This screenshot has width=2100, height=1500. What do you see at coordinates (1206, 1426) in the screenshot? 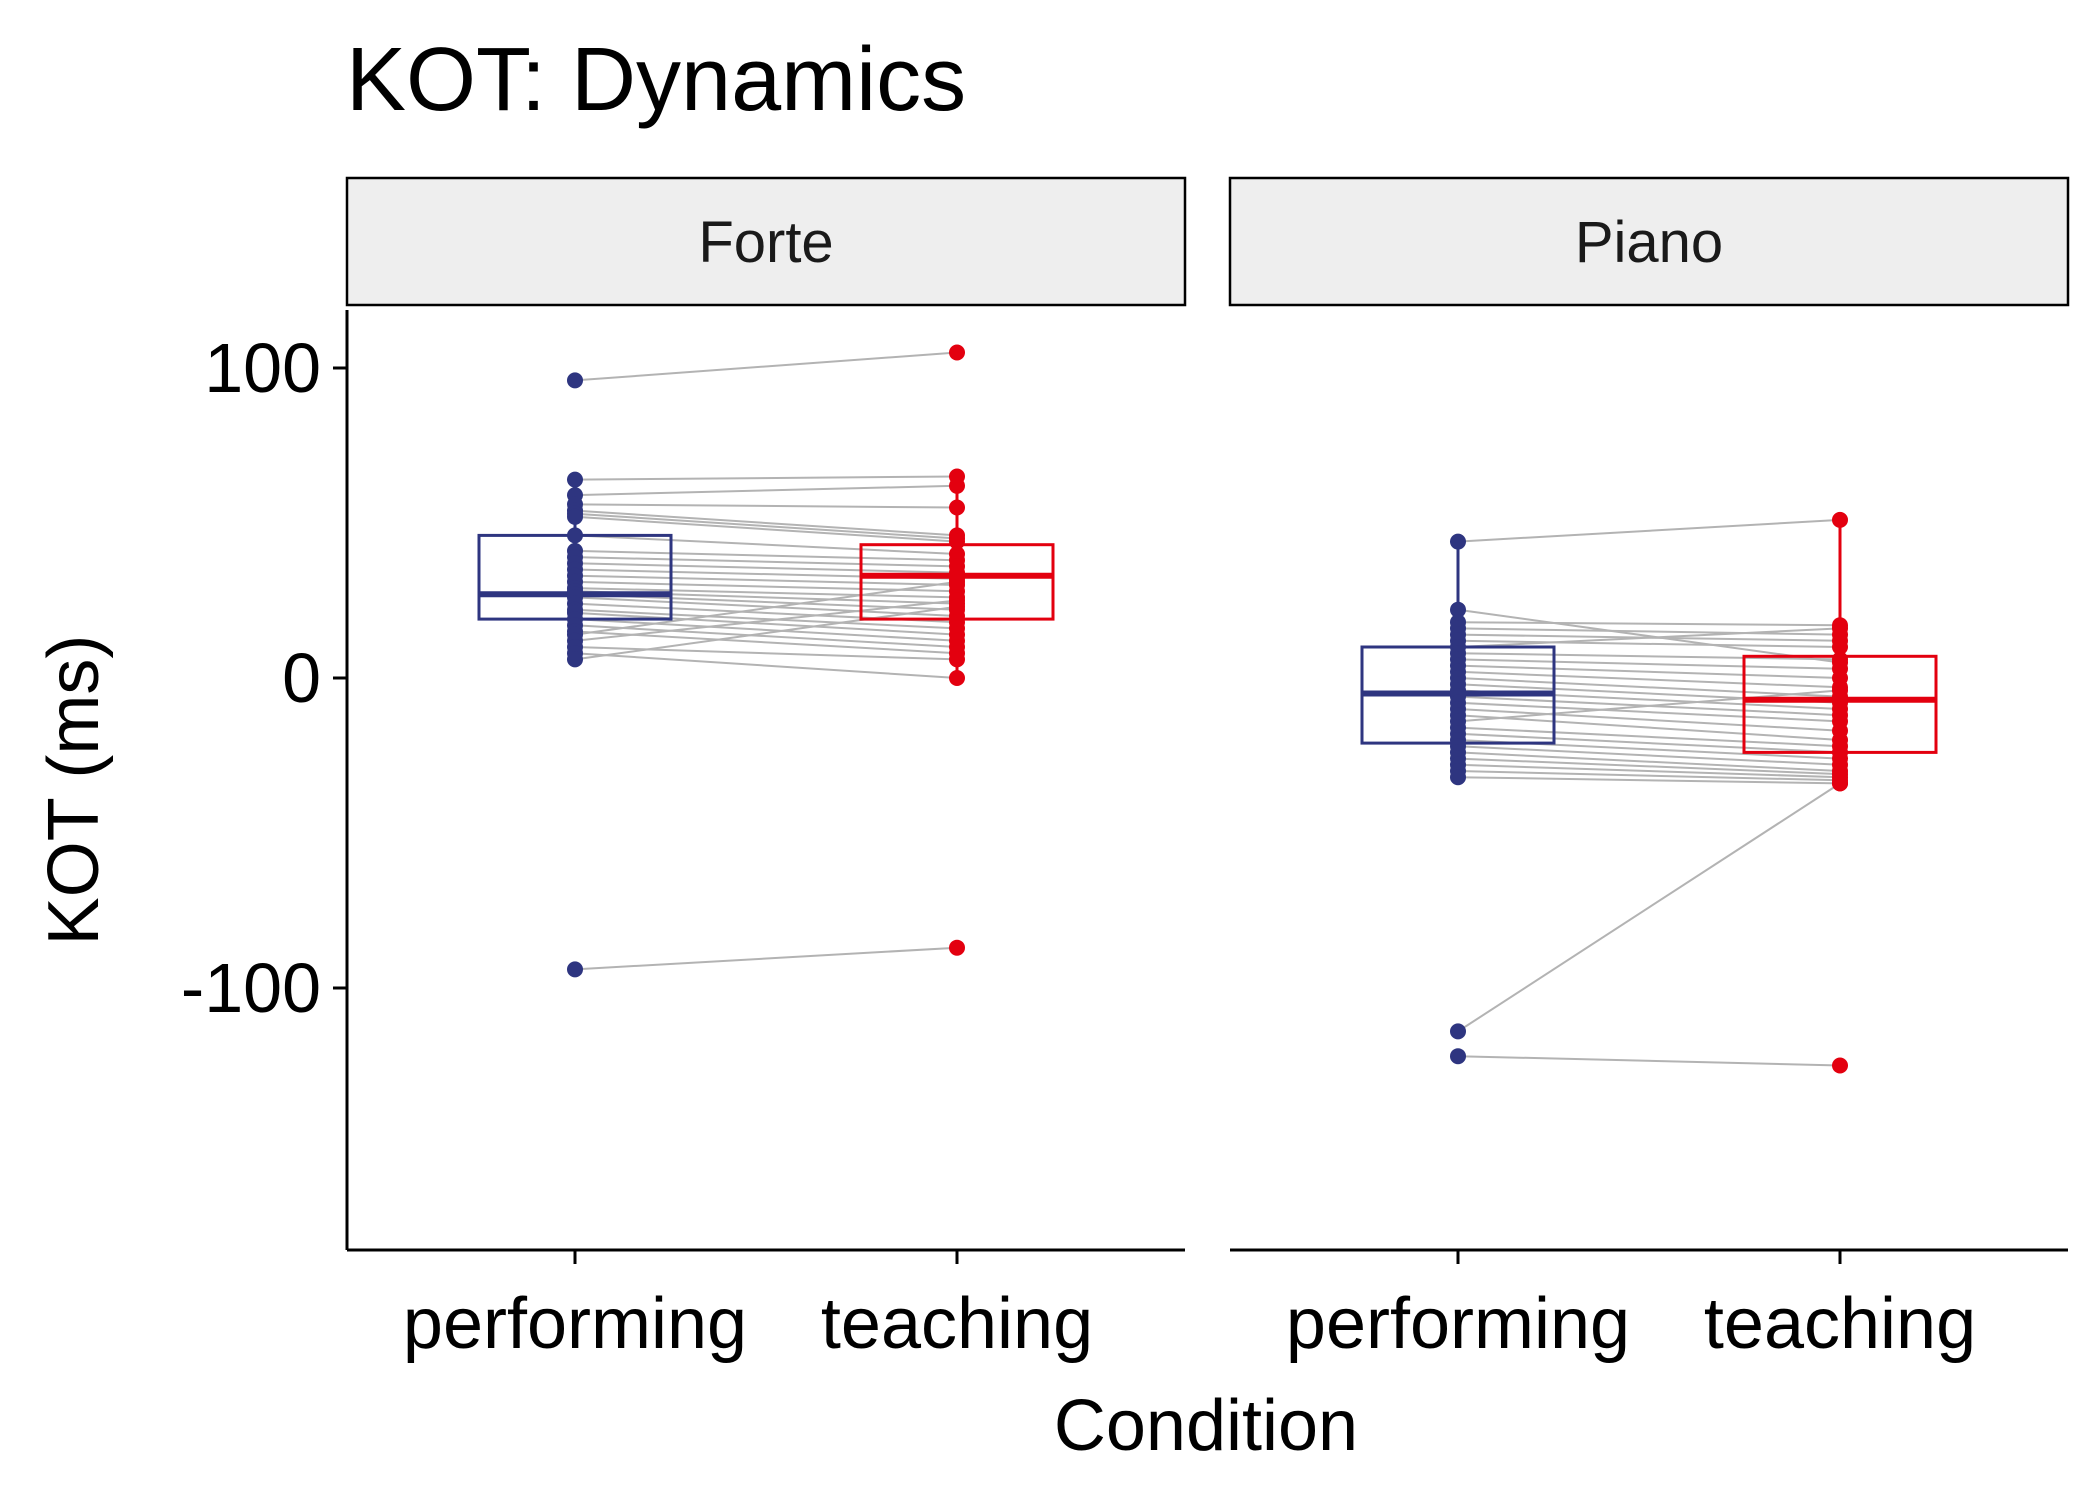
I see `x-axis-label: Condition` at bounding box center [1206, 1426].